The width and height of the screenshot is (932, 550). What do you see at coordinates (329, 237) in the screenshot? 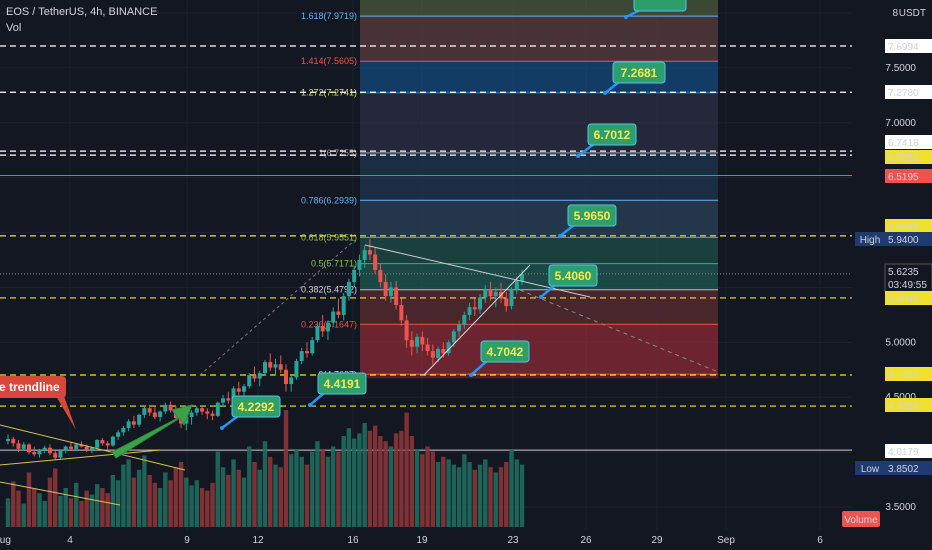
I see `fib-level-label: 0.618(5.9551)` at bounding box center [329, 237].